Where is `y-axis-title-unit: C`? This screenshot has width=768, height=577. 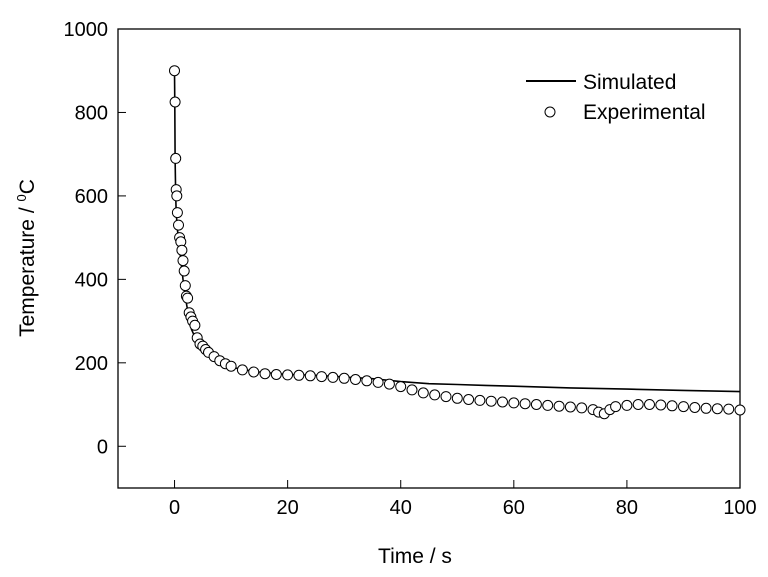 y-axis-title-unit: C is located at coordinates (27, 186).